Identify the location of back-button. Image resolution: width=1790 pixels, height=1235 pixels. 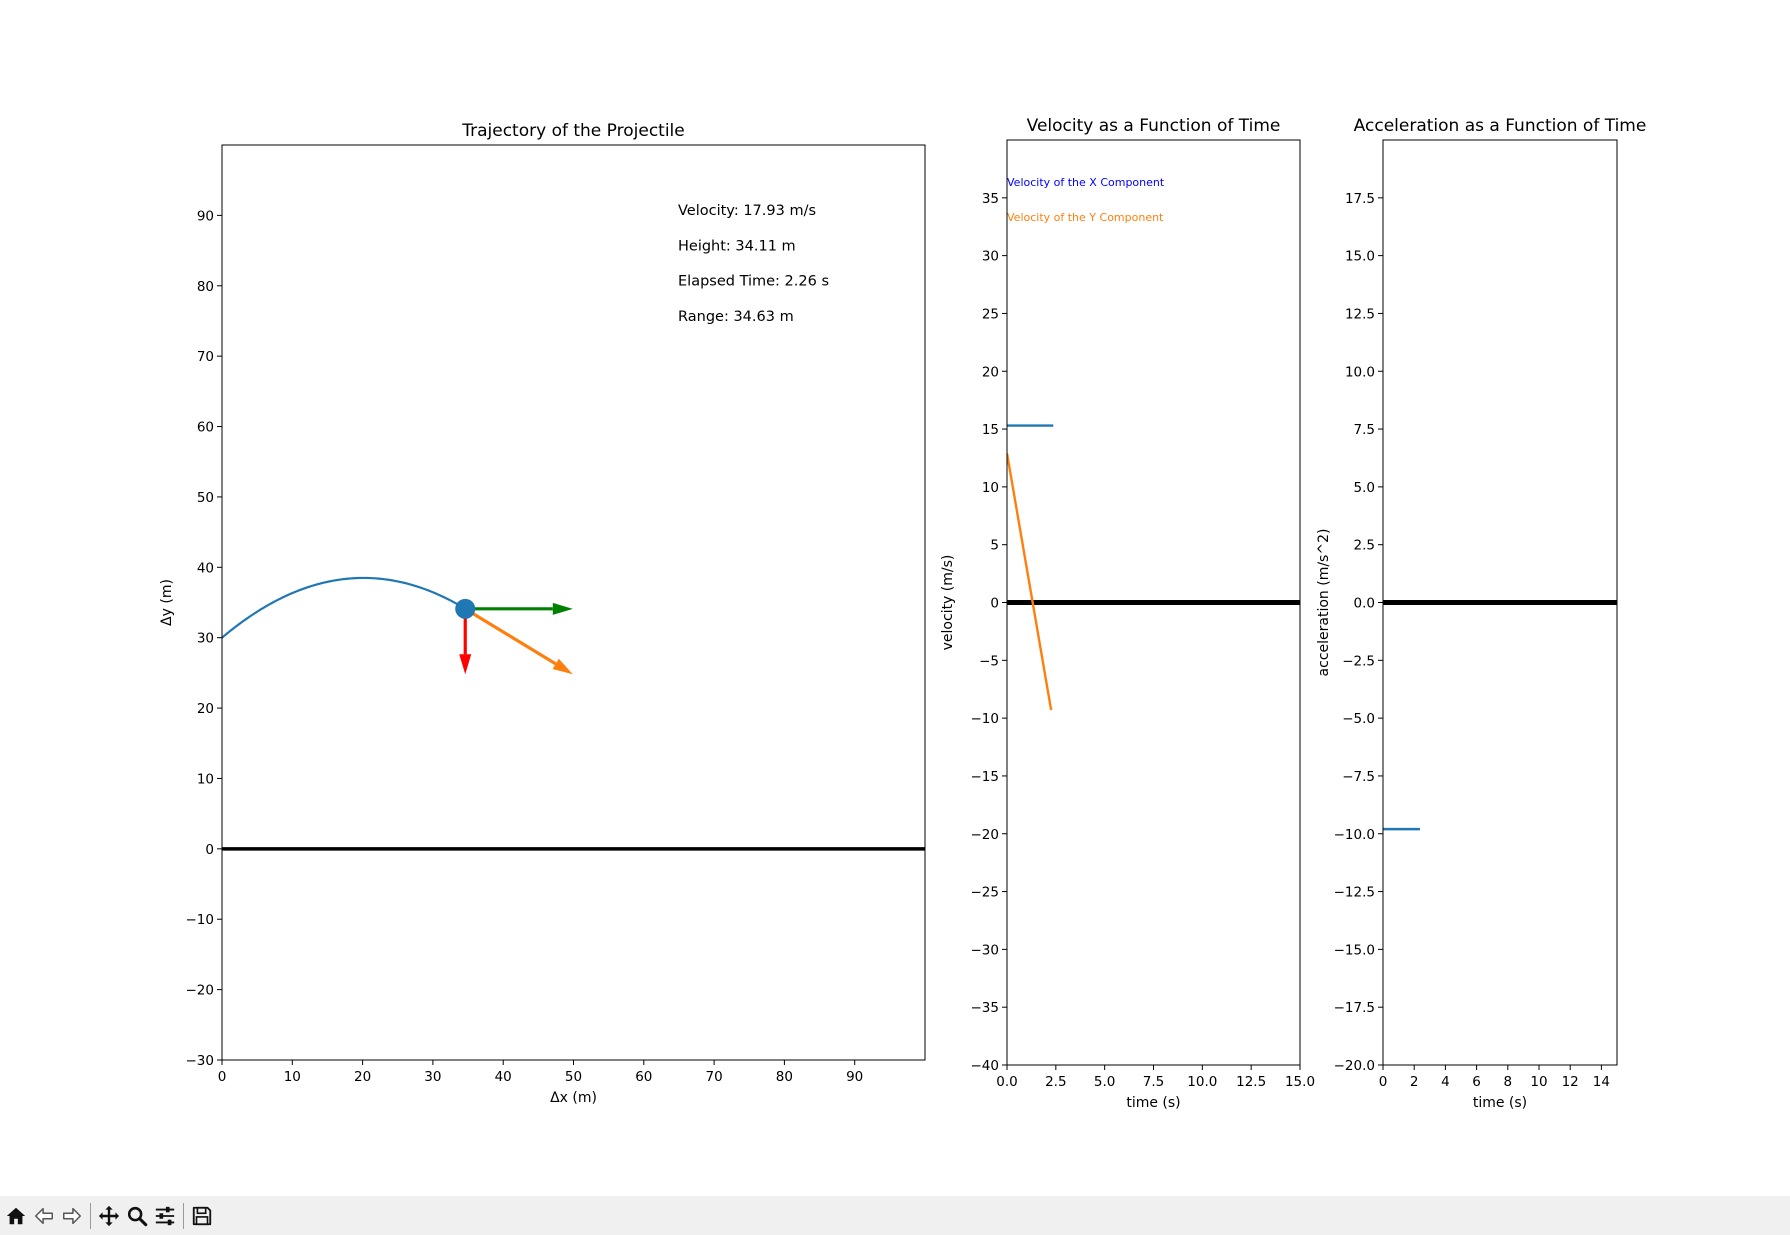
(44, 1216).